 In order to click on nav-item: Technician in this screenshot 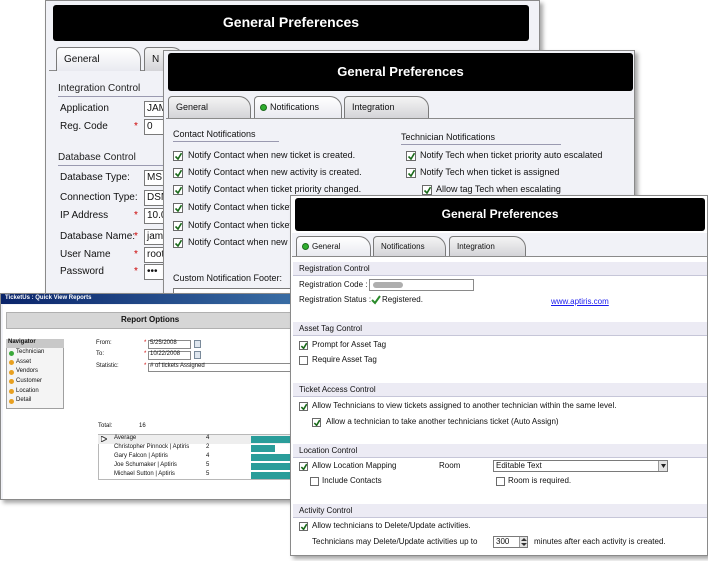, I will do `click(30, 352)`.